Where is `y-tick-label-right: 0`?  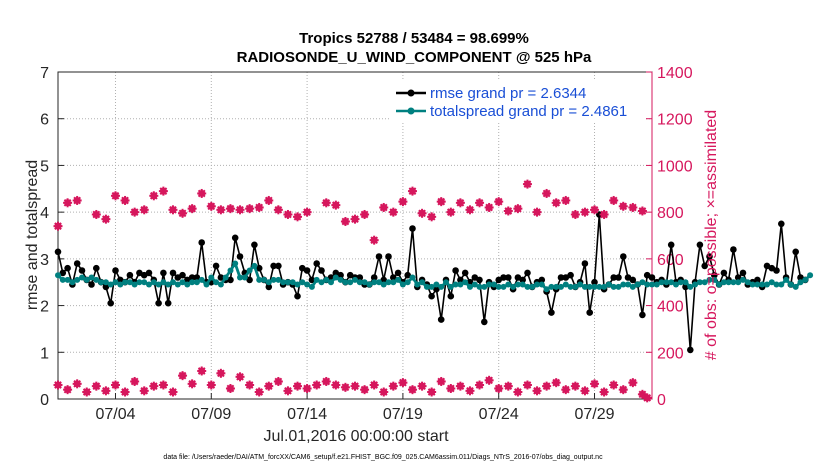
y-tick-label-right: 0 is located at coordinates (661, 400).